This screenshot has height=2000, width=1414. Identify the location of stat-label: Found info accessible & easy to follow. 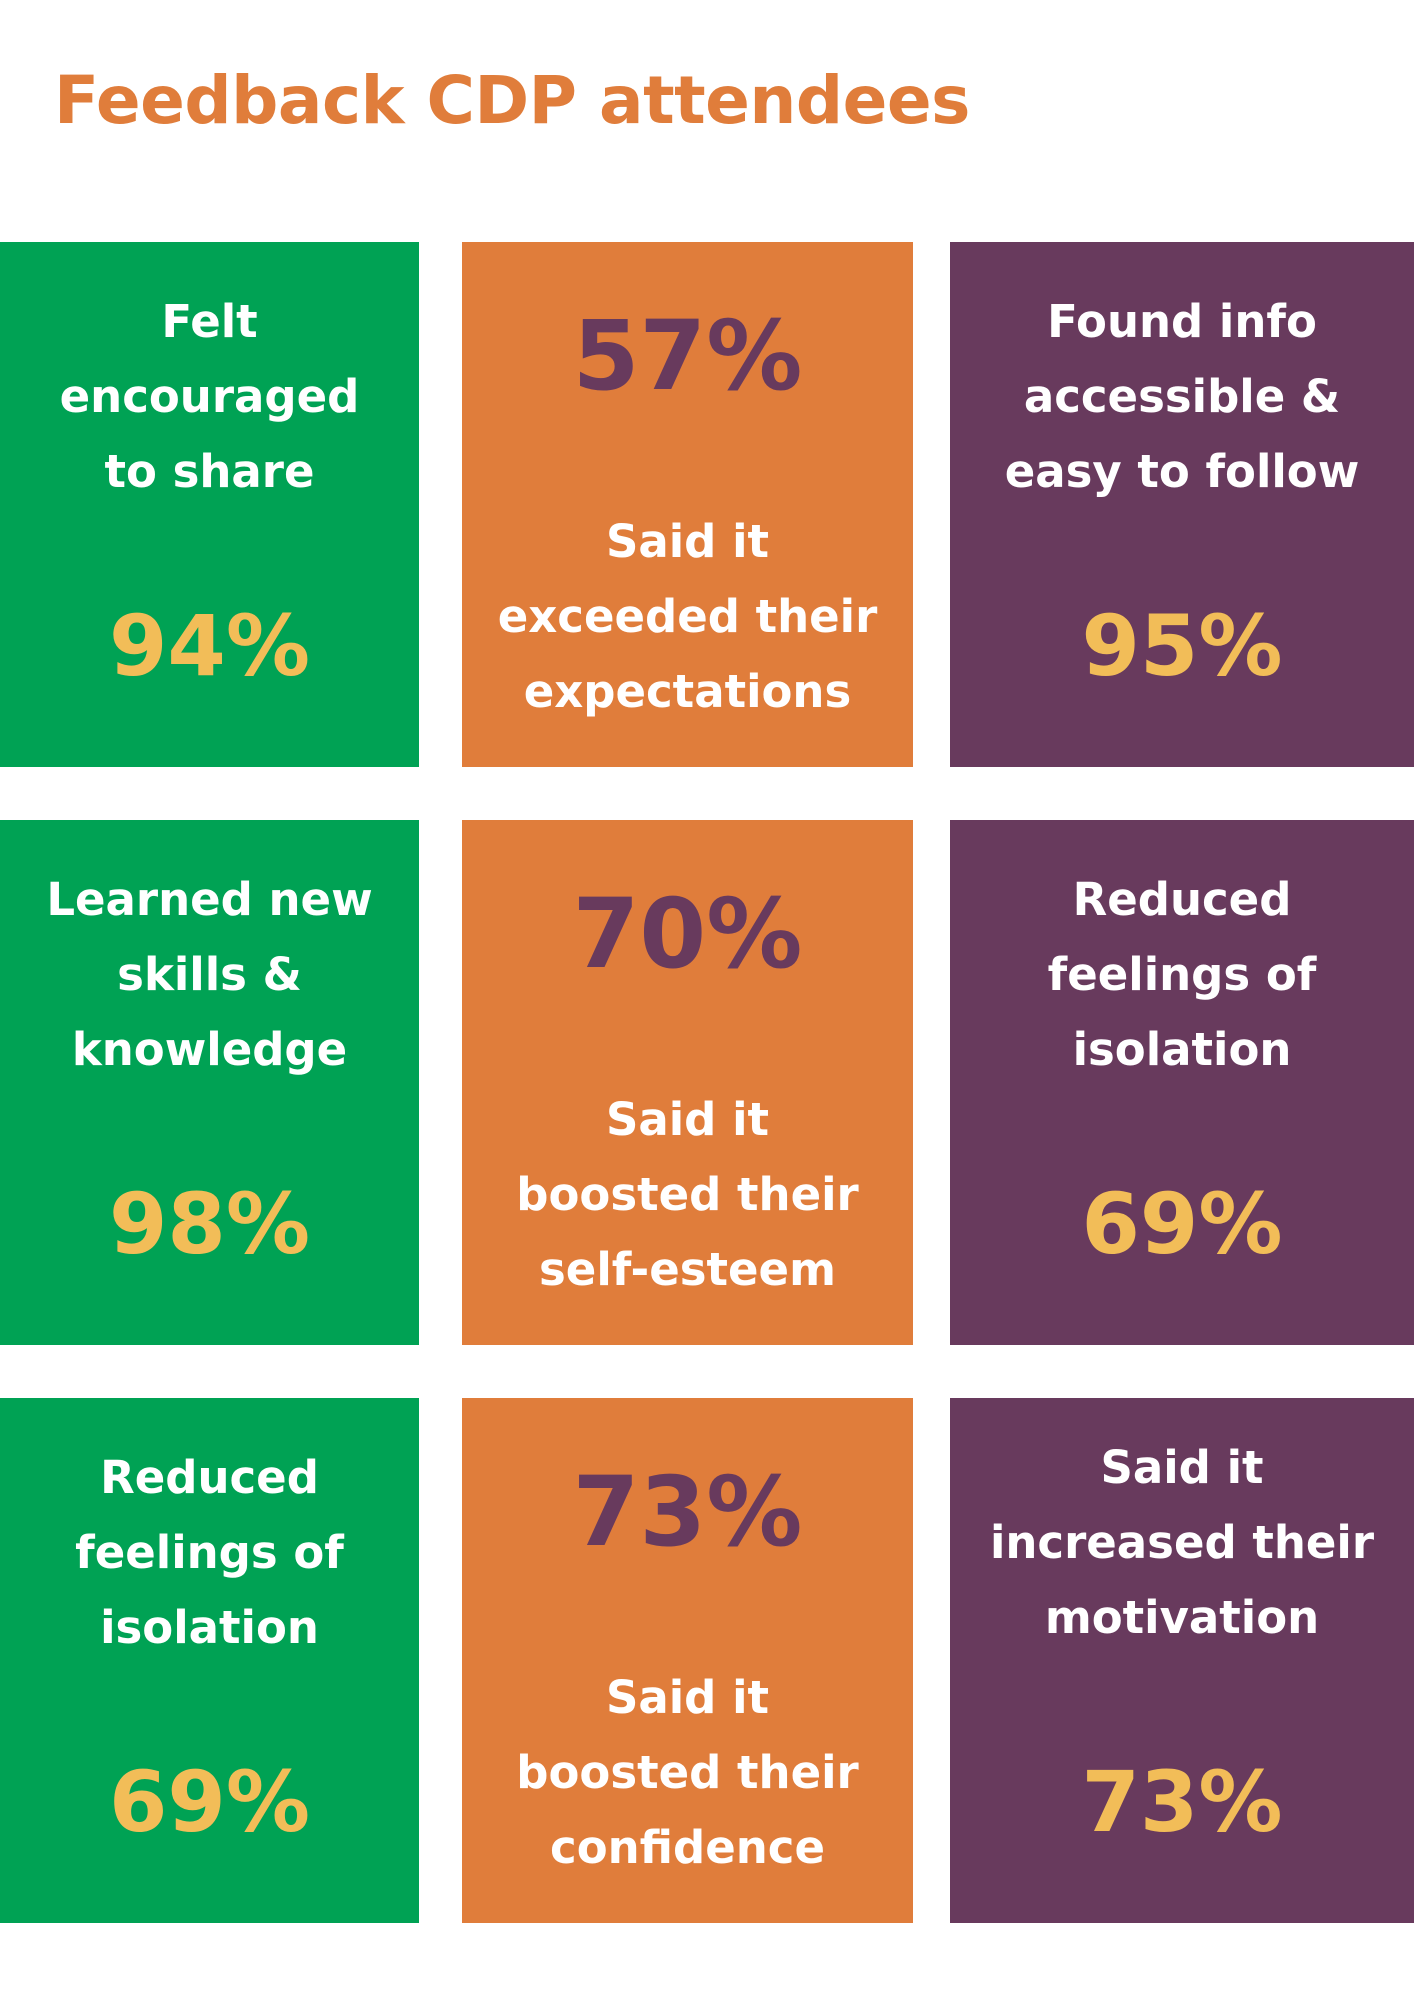
(1182, 396).